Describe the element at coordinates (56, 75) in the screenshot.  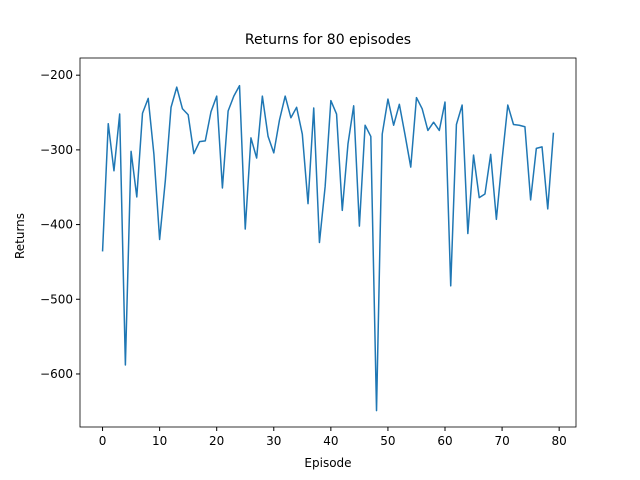
I see `y-tick-label: −200` at that location.